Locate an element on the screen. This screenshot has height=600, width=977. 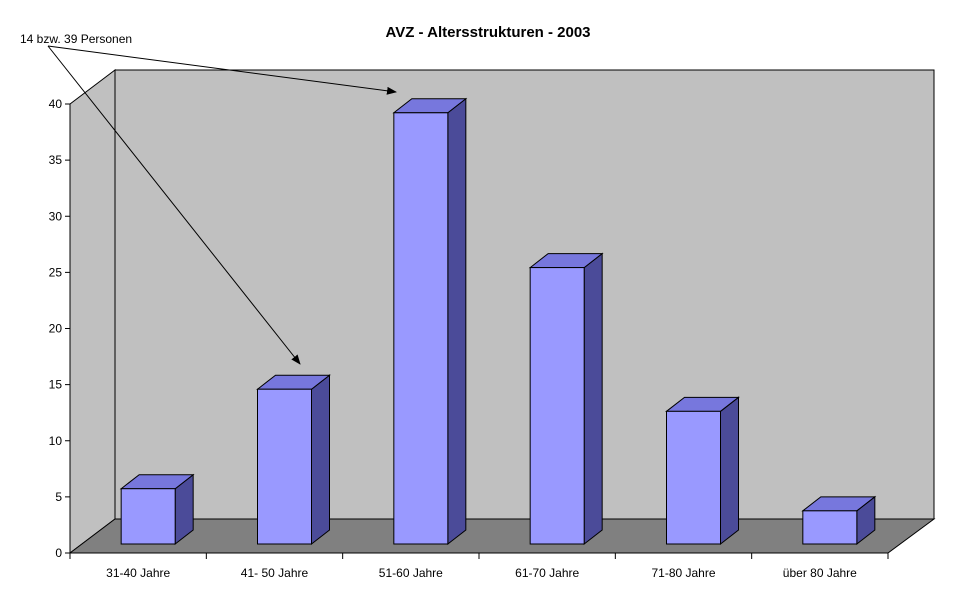
x-tick-label: über 80 Jahre is located at coordinates (820, 573).